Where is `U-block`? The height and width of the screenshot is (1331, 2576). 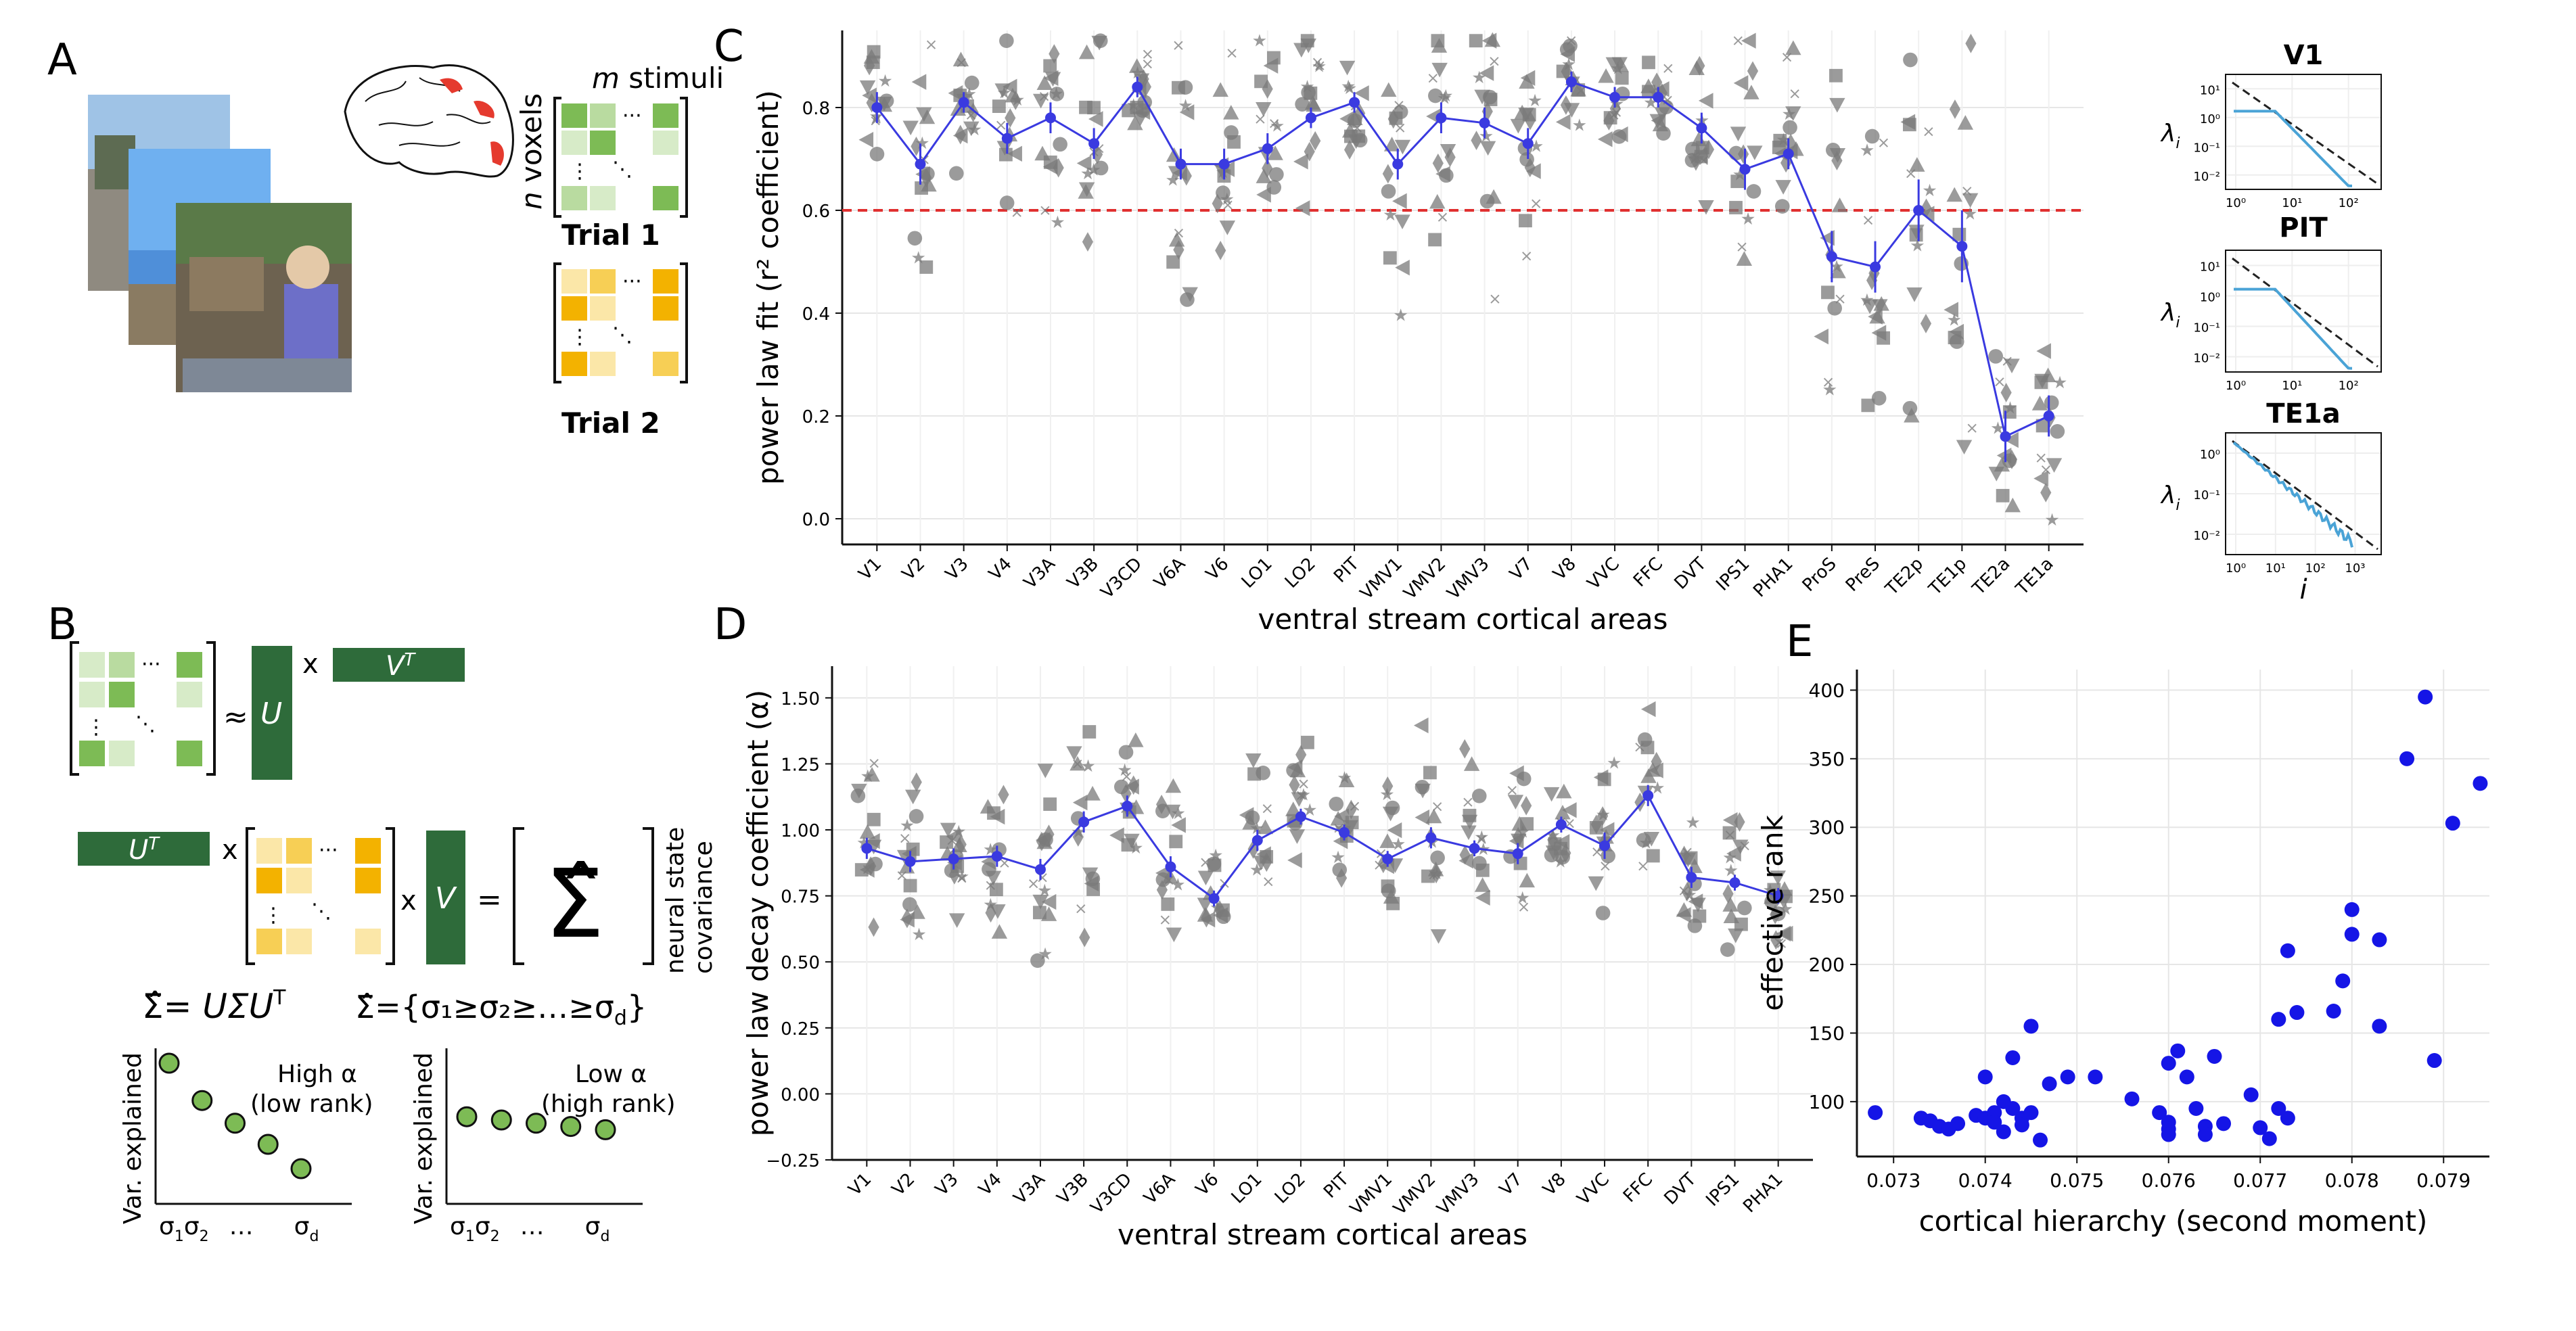 U-block is located at coordinates (272, 713).